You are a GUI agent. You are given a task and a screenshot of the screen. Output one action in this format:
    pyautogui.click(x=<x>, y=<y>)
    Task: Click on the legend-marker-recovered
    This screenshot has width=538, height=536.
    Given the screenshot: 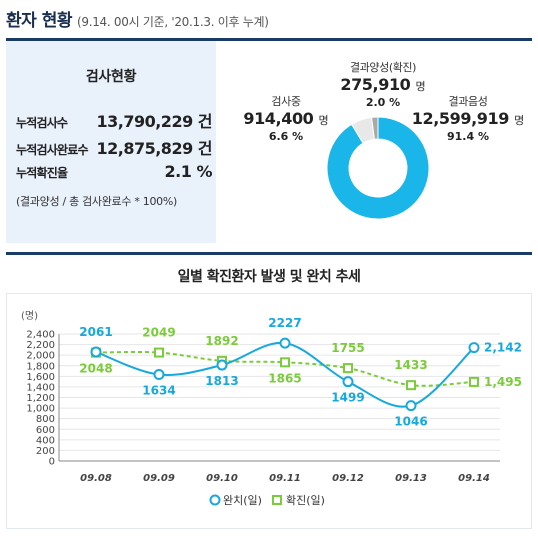 What is the action you would take?
    pyautogui.click(x=215, y=500)
    